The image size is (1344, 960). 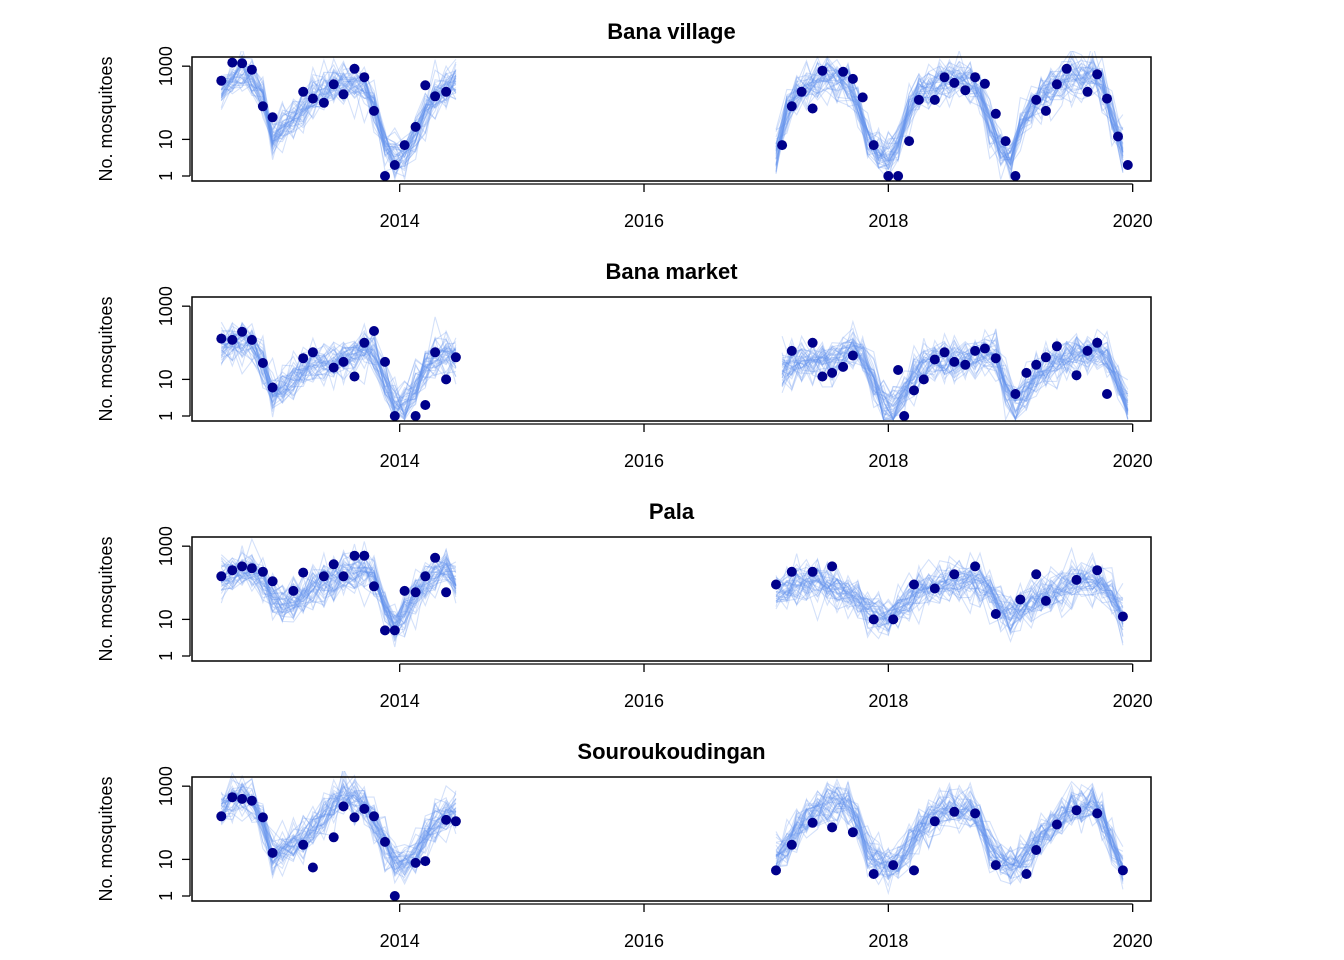 I want to click on x-tick-label: 2018, so click(x=888, y=941).